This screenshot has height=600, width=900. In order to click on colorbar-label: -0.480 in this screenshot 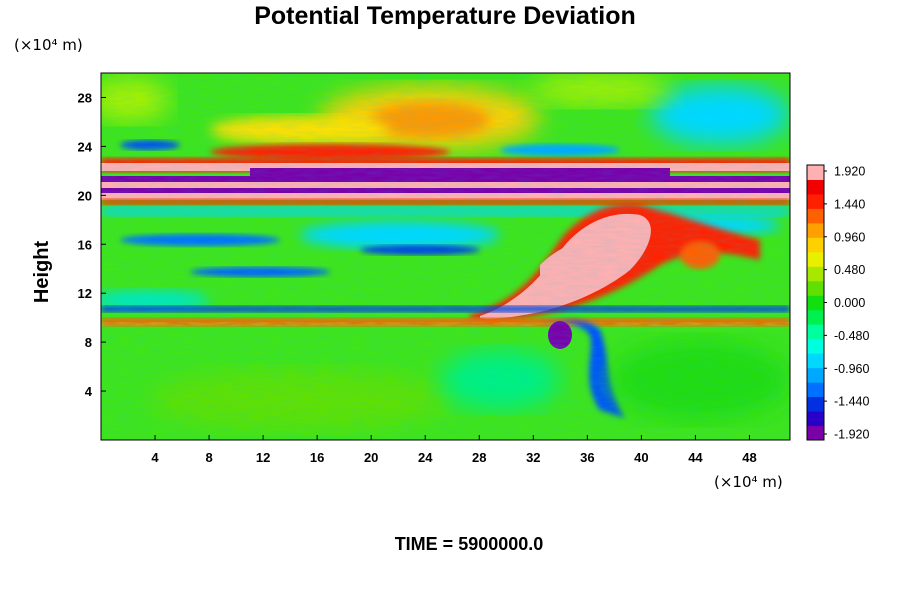, I will do `click(851, 336)`.